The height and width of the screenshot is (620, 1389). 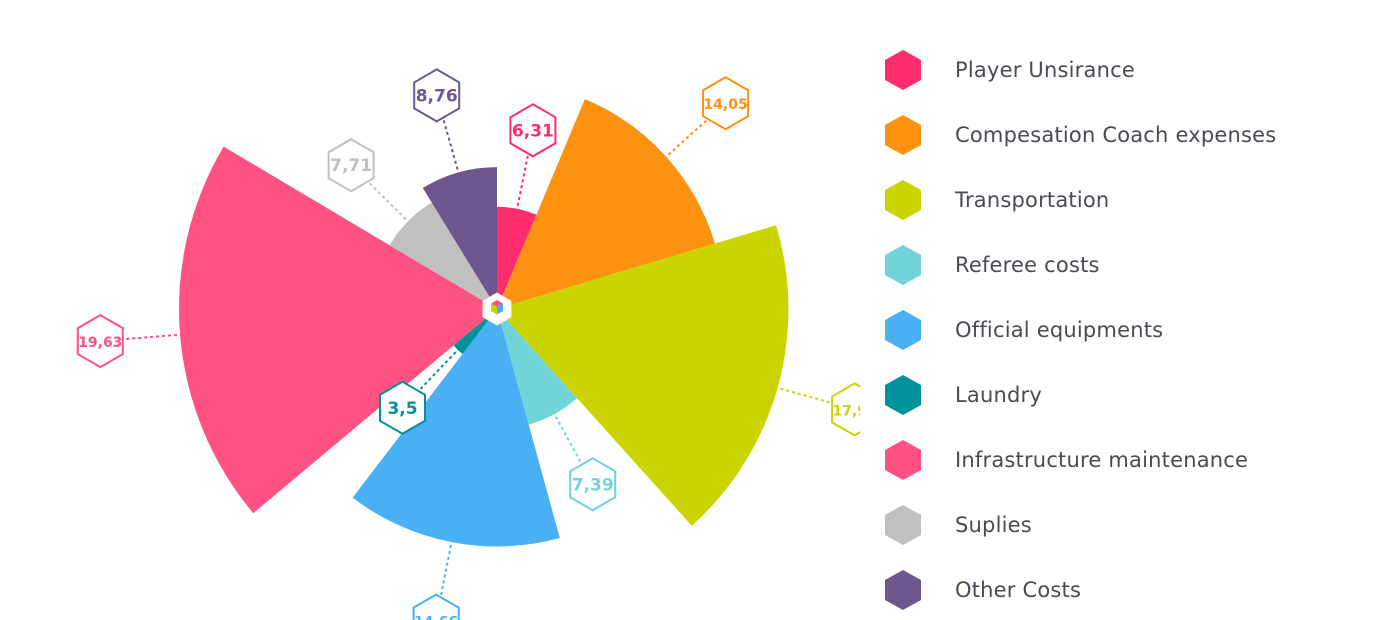 What do you see at coordinates (568, 440) in the screenshot?
I see `leader-line-referee-costs` at bounding box center [568, 440].